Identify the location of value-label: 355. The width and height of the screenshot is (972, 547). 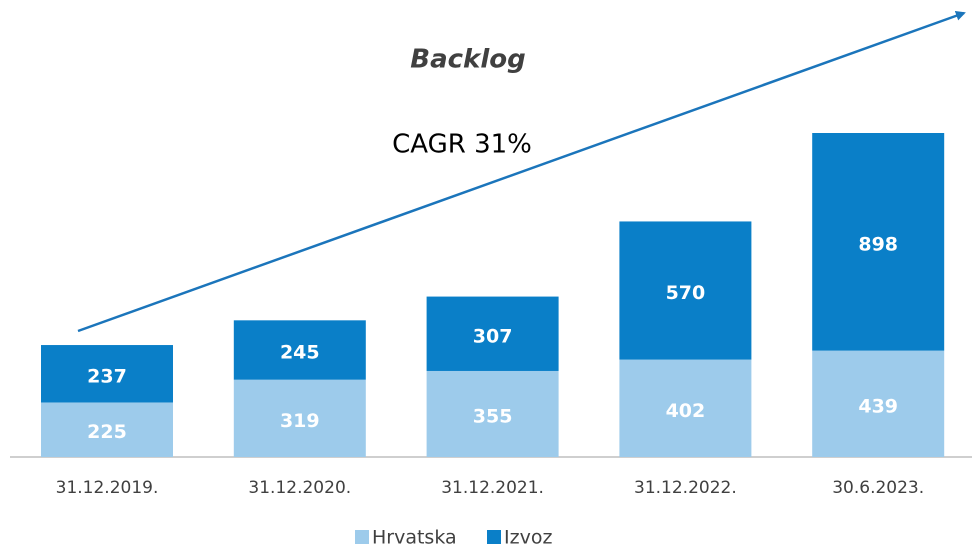
(493, 416).